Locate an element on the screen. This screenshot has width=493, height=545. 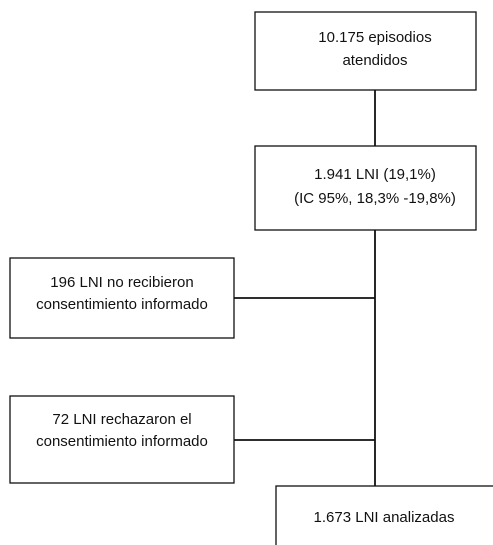
node-label: 72 LNI rechazaron el is located at coordinates (121, 419).